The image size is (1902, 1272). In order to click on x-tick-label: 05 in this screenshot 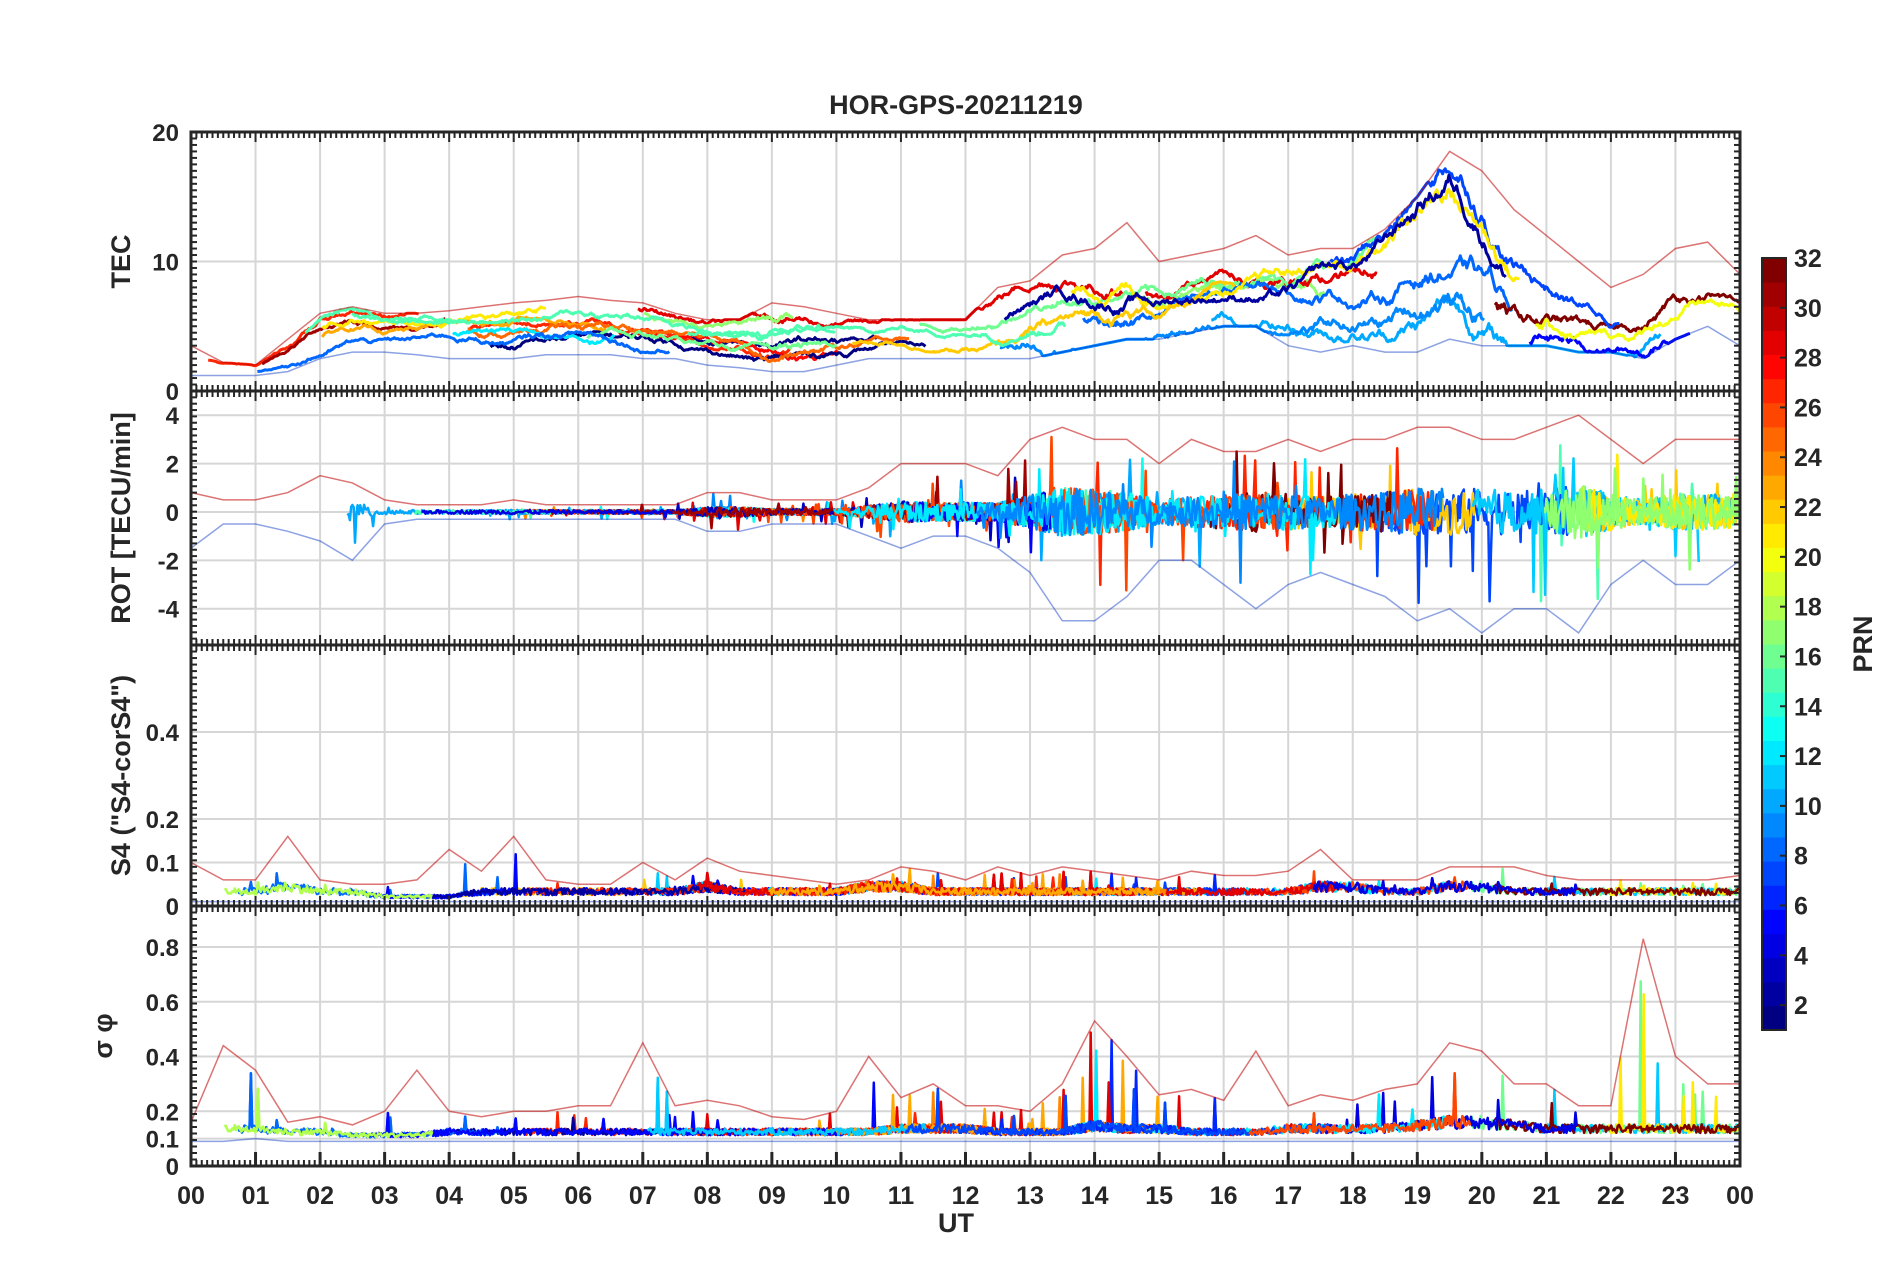, I will do `click(514, 1196)`.